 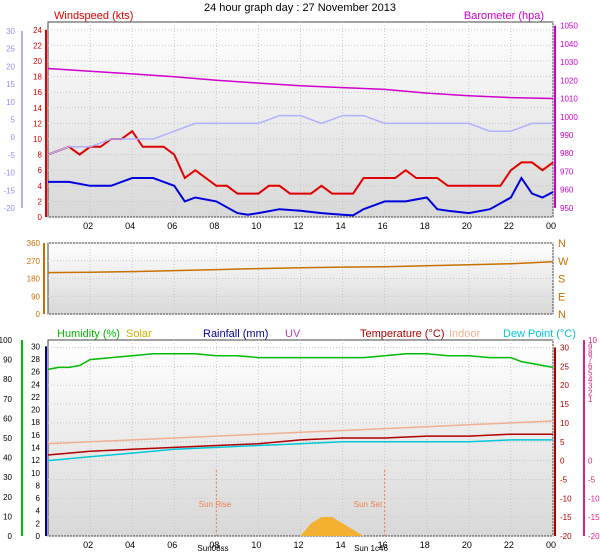 What do you see at coordinates (38, 536) in the screenshot?
I see `rainfall-tick-label: 0` at bounding box center [38, 536].